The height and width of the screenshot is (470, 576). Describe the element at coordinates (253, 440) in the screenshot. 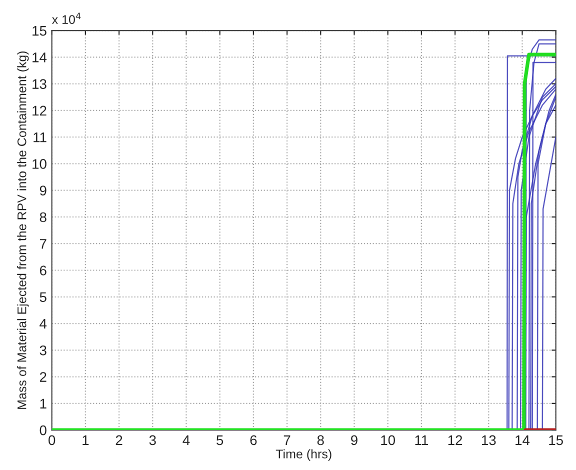

I see `x-tick-label: 6` at that location.